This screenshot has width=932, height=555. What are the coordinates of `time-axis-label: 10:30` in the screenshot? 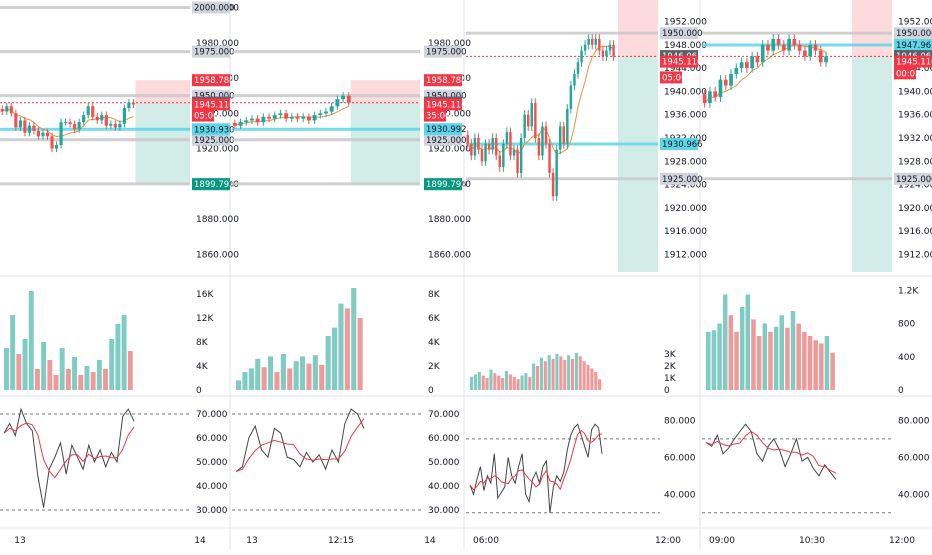 It's located at (812, 541).